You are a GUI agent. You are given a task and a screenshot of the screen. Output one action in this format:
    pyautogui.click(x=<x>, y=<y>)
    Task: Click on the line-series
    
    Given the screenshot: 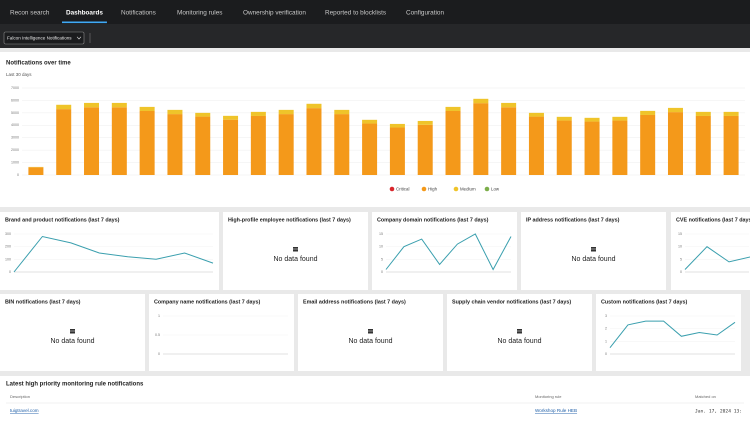 What is the action you would take?
    pyautogui.click(x=113, y=254)
    